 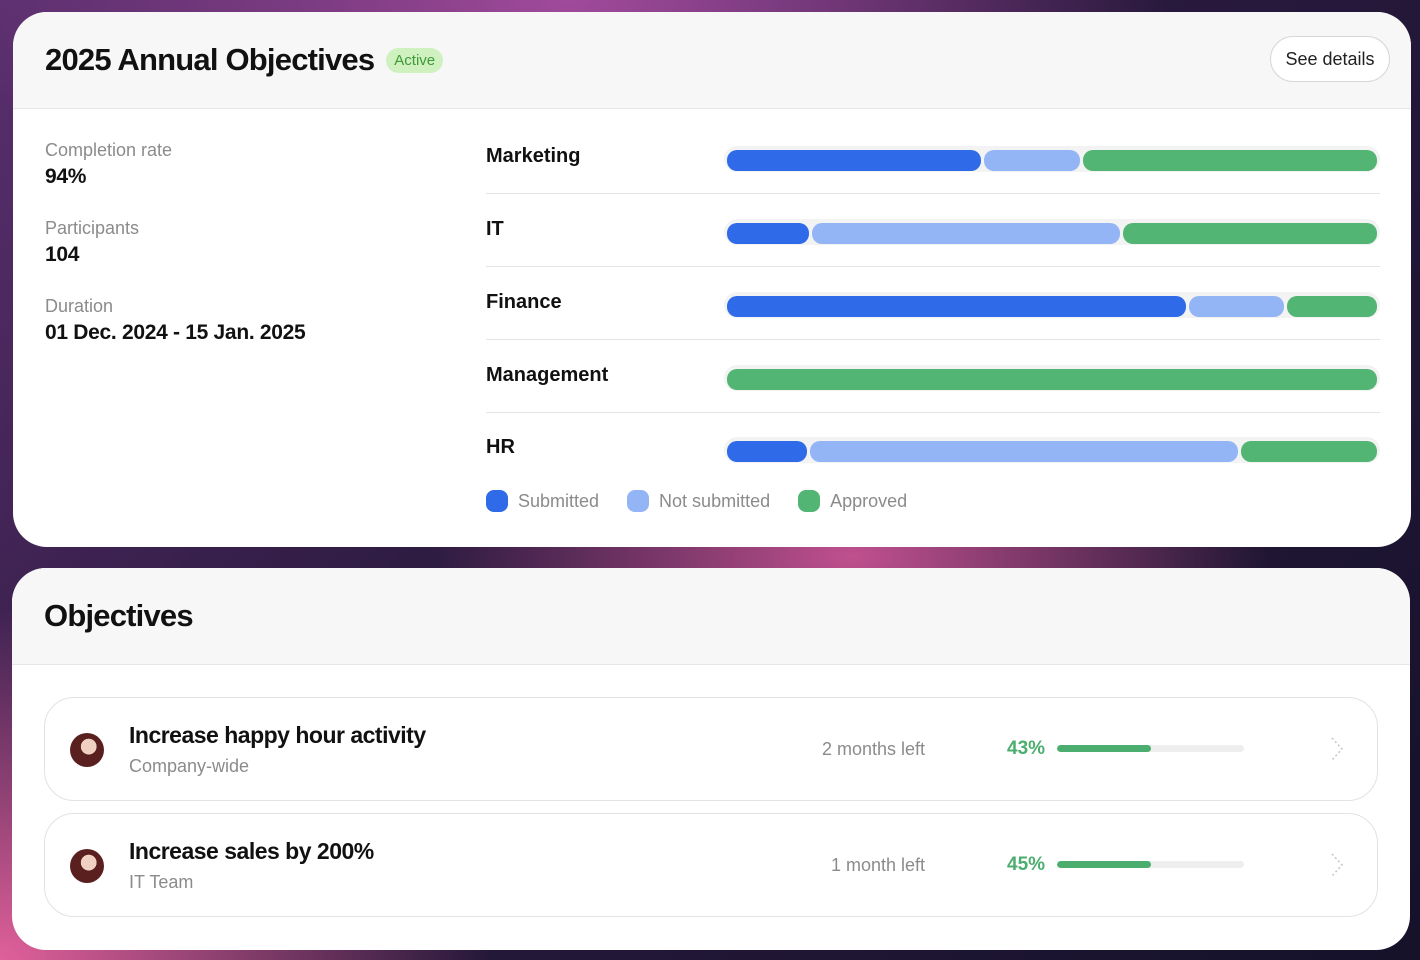 What do you see at coordinates (500, 447) in the screenshot?
I see `department-name: HR` at bounding box center [500, 447].